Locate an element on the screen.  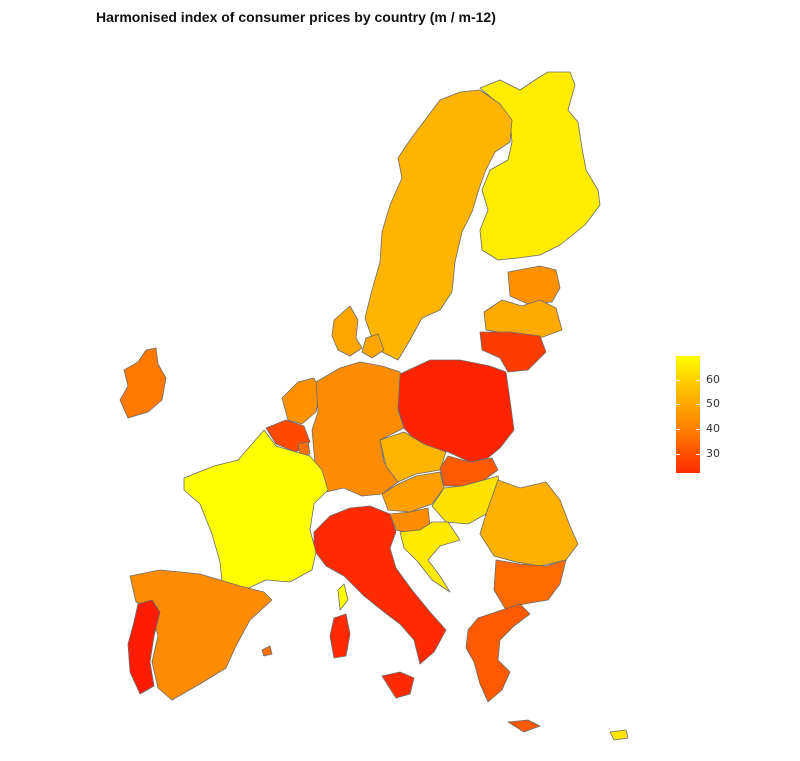
country-germany is located at coordinates (358, 429).